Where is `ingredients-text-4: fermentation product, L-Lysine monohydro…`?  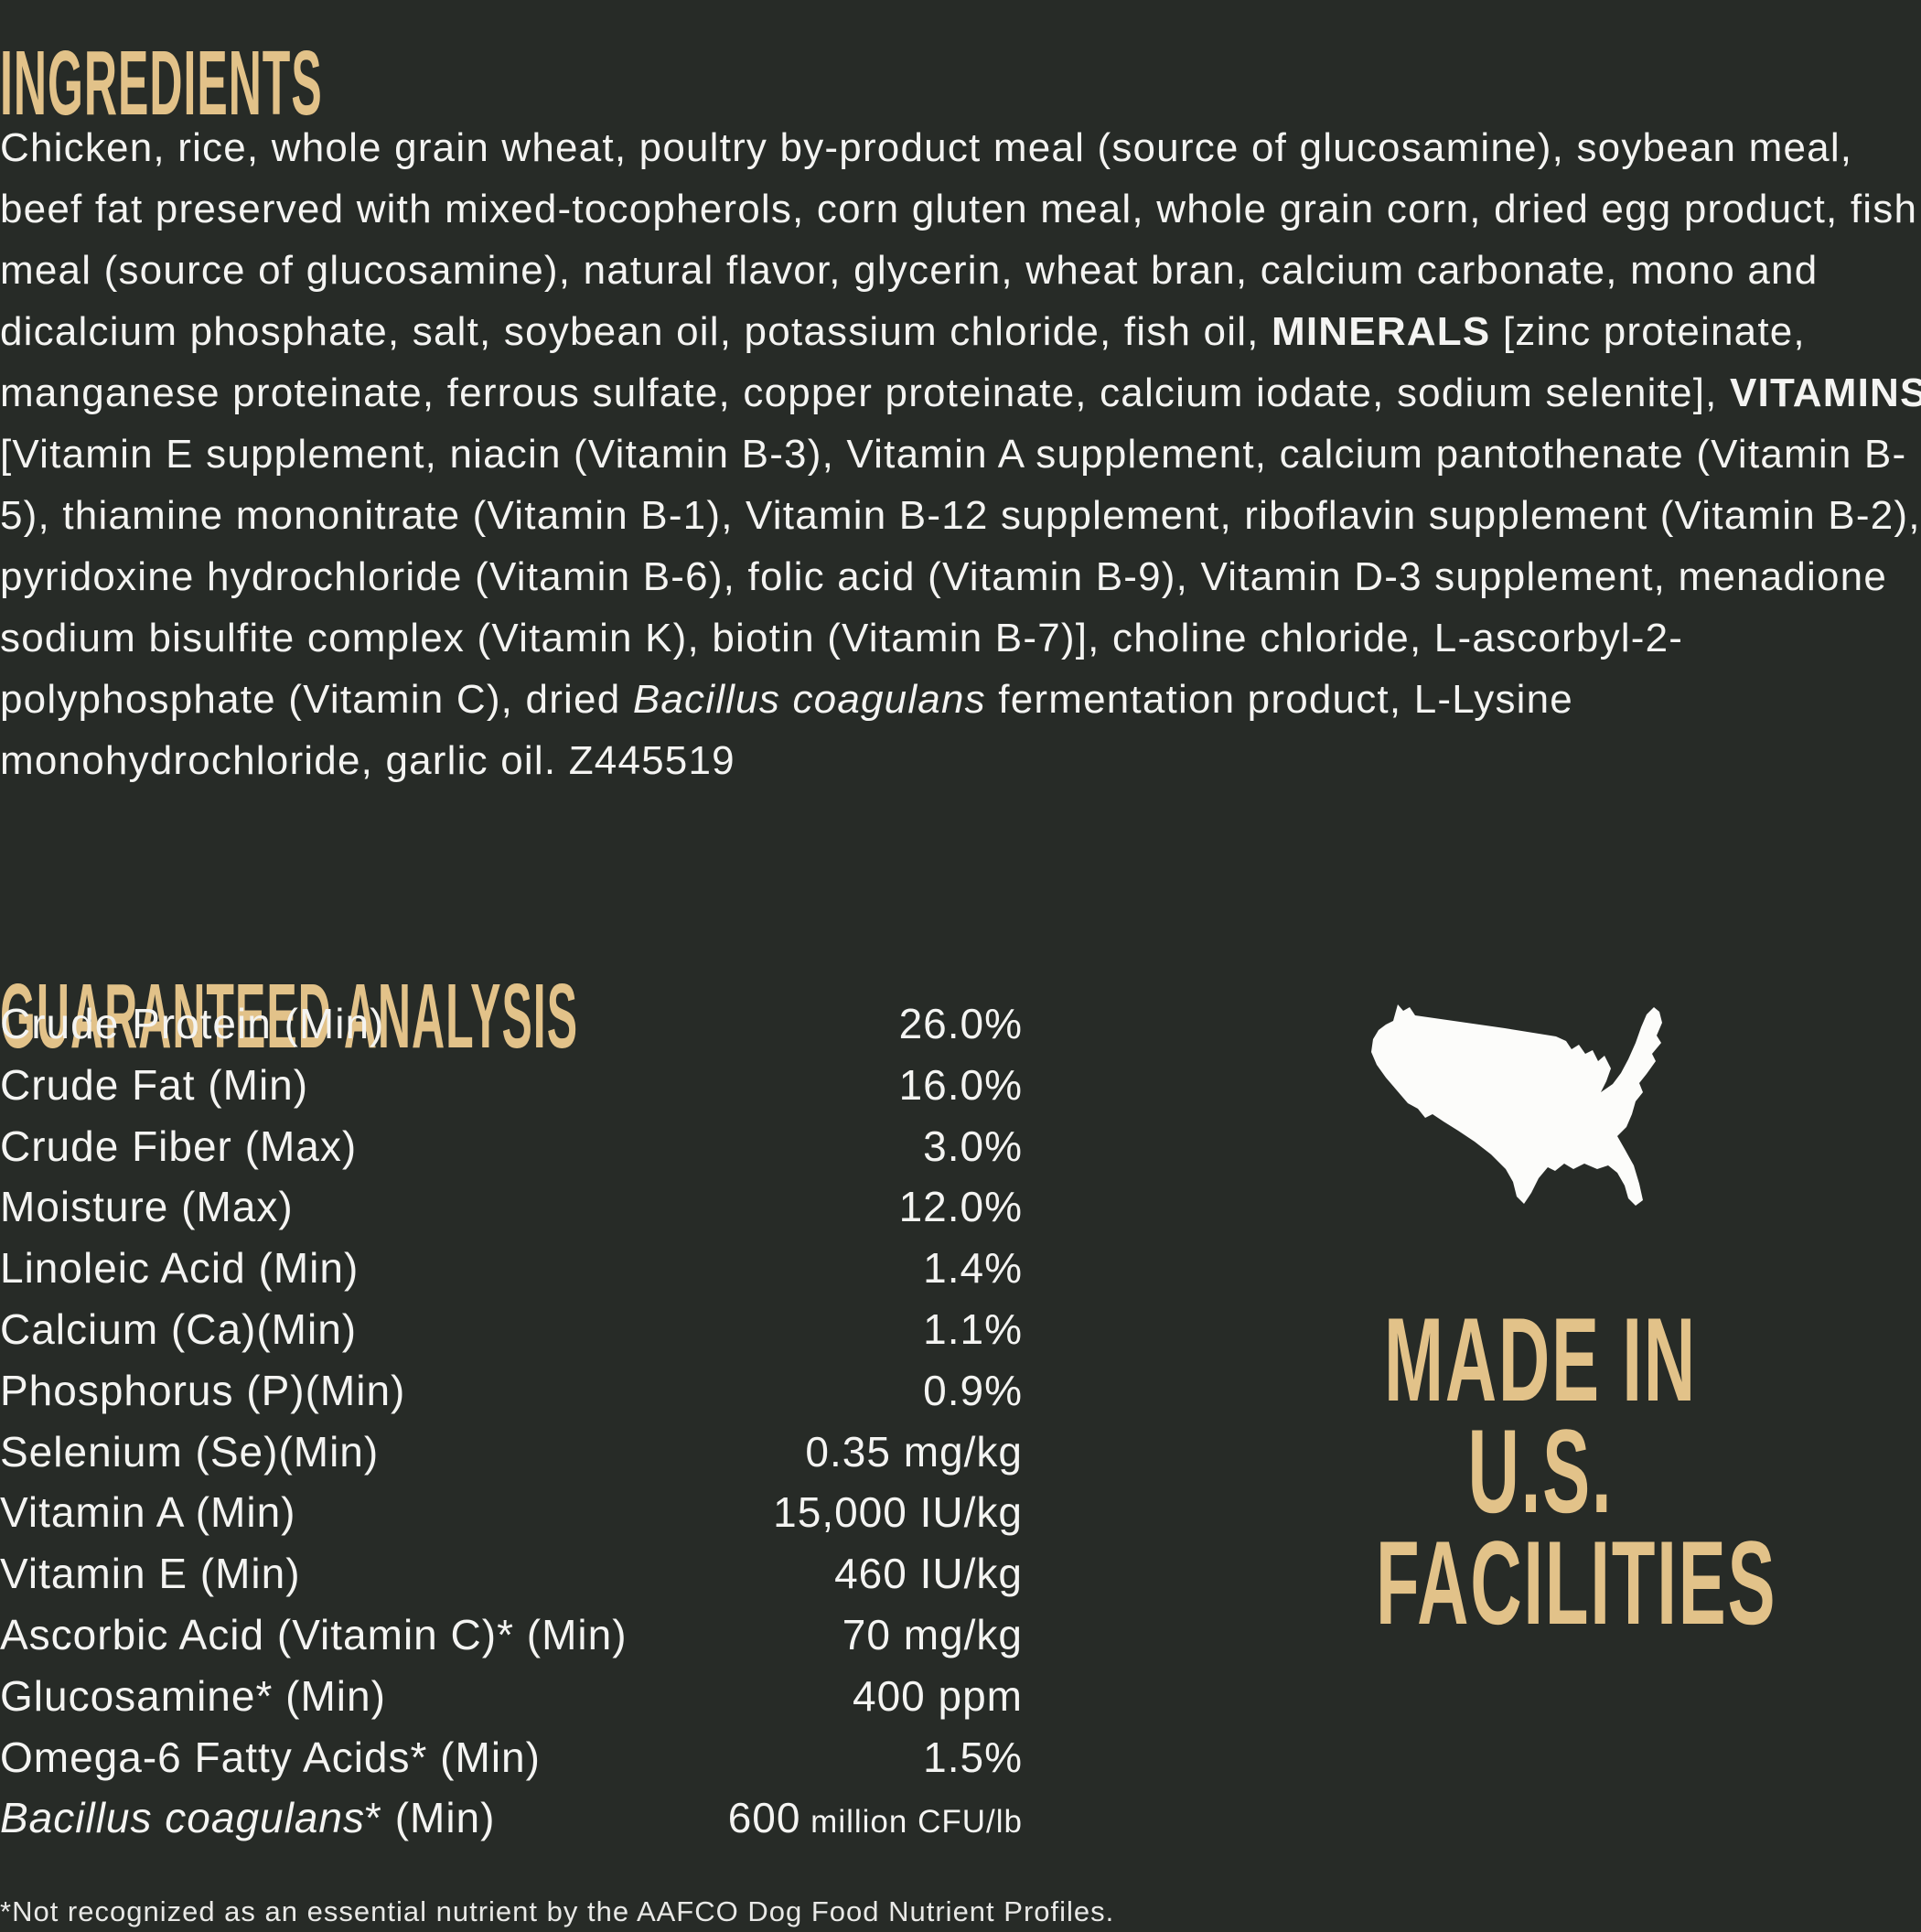
ingredients-text-4: fermentation product, L-Lysine monohydro… is located at coordinates (786, 730).